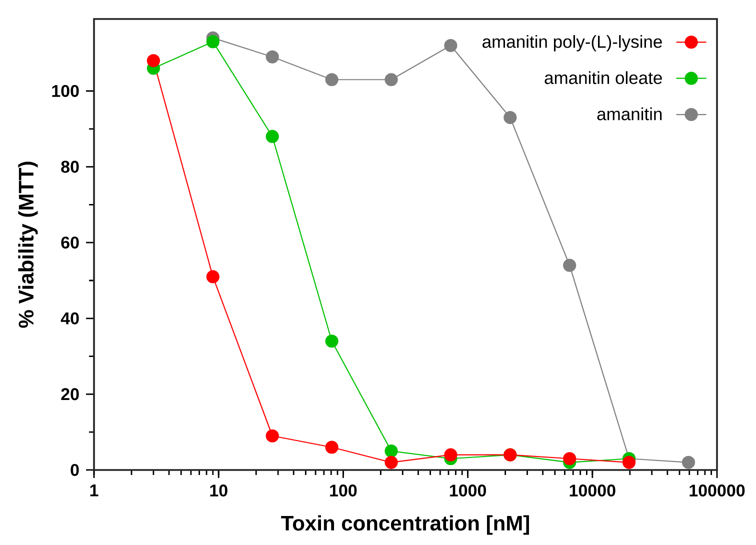 The image size is (756, 545). Describe the element at coordinates (219, 490) in the screenshot. I see `x-tick-label: 10` at that location.